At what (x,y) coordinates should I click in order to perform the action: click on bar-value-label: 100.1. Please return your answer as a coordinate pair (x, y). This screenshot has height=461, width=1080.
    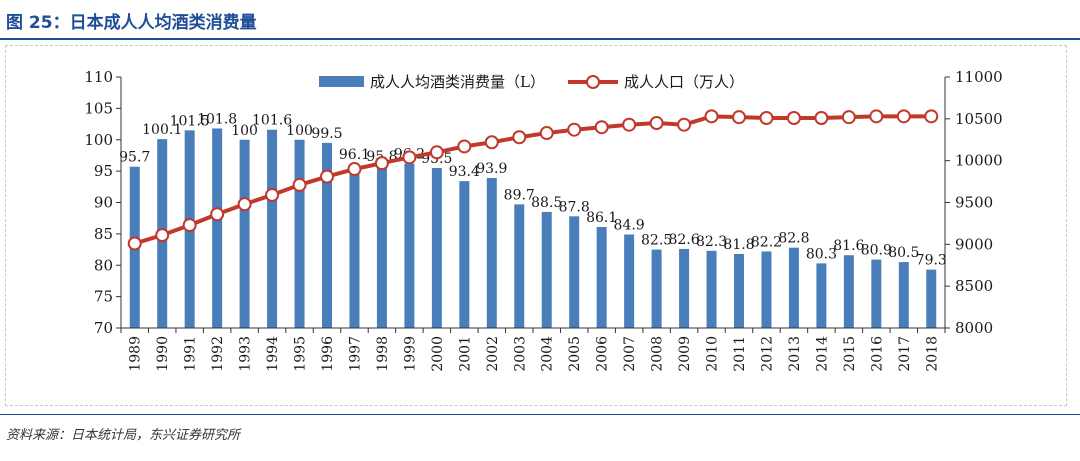
    Looking at the image, I should click on (162, 130).